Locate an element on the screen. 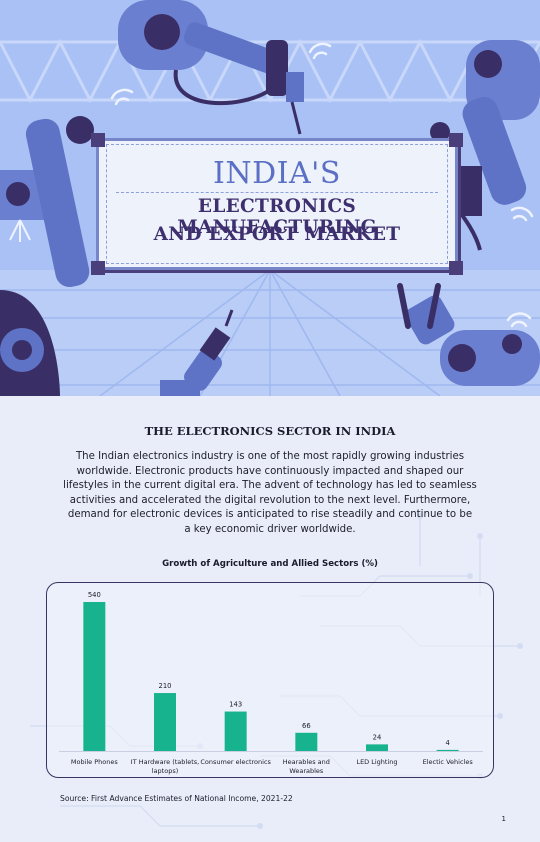 The image size is (540, 842). banner-title-line3: AND EXPORT MARKET is located at coordinates (277, 234).